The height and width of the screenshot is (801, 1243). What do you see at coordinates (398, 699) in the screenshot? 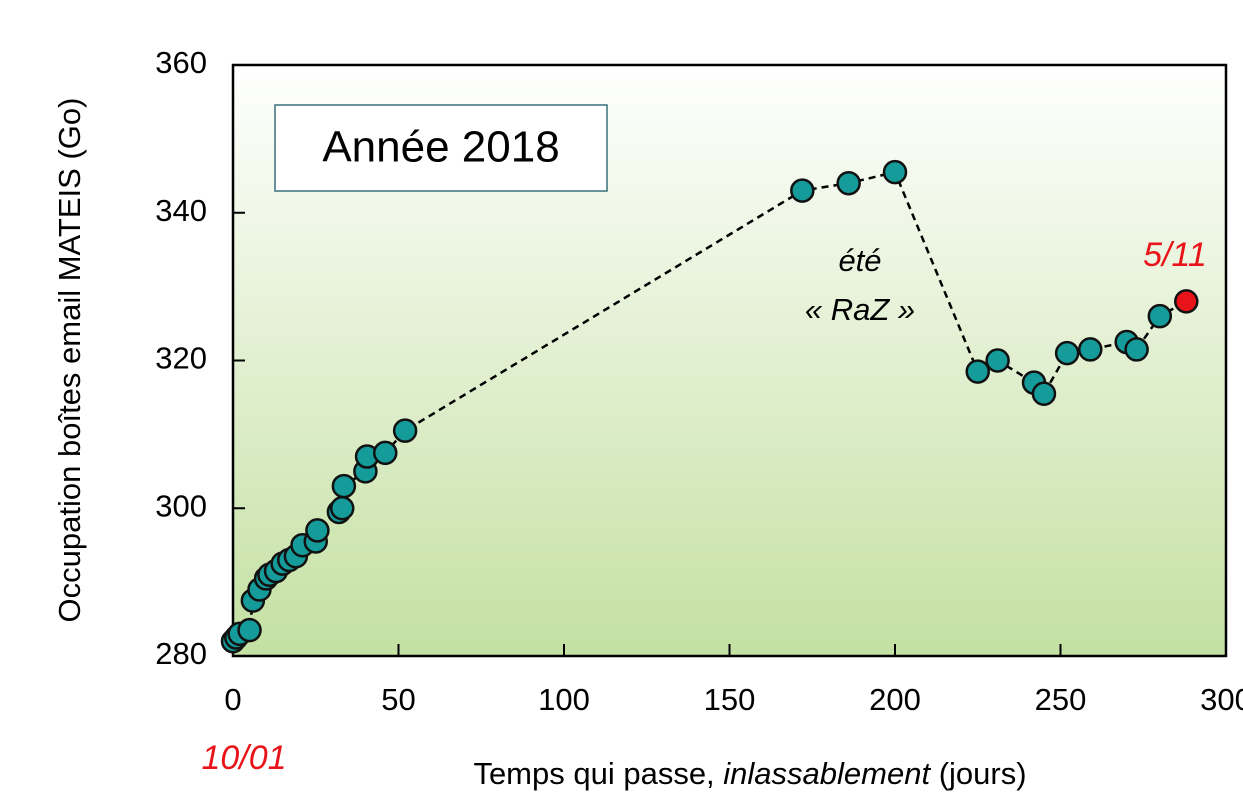
I see `x-tick-label: 50` at bounding box center [398, 699].